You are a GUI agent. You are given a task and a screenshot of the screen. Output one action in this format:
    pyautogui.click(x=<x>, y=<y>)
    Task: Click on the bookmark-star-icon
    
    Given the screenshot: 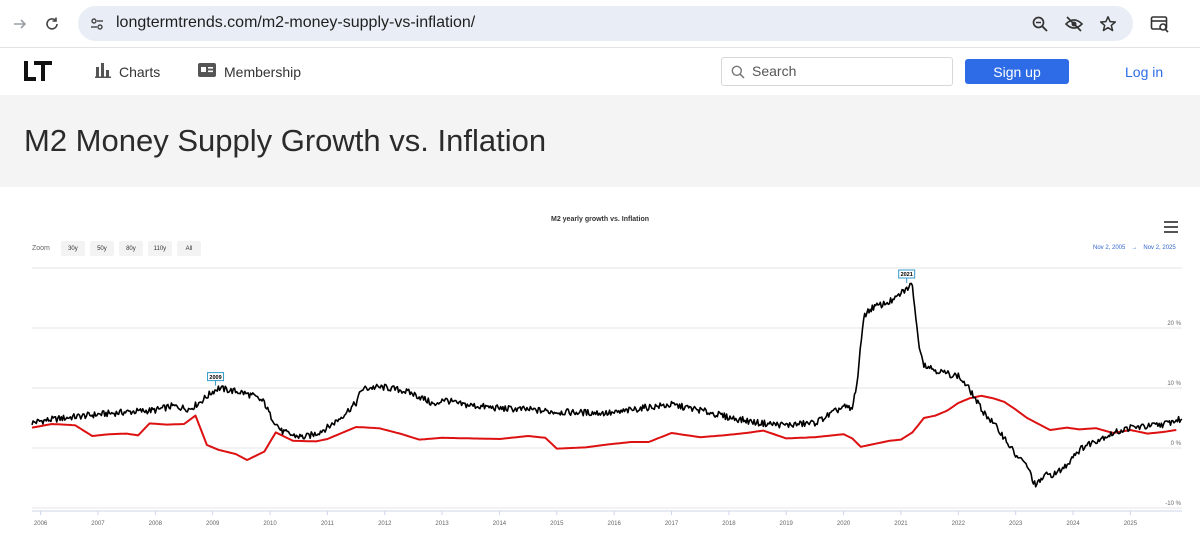 What is the action you would take?
    pyautogui.click(x=1108, y=24)
    